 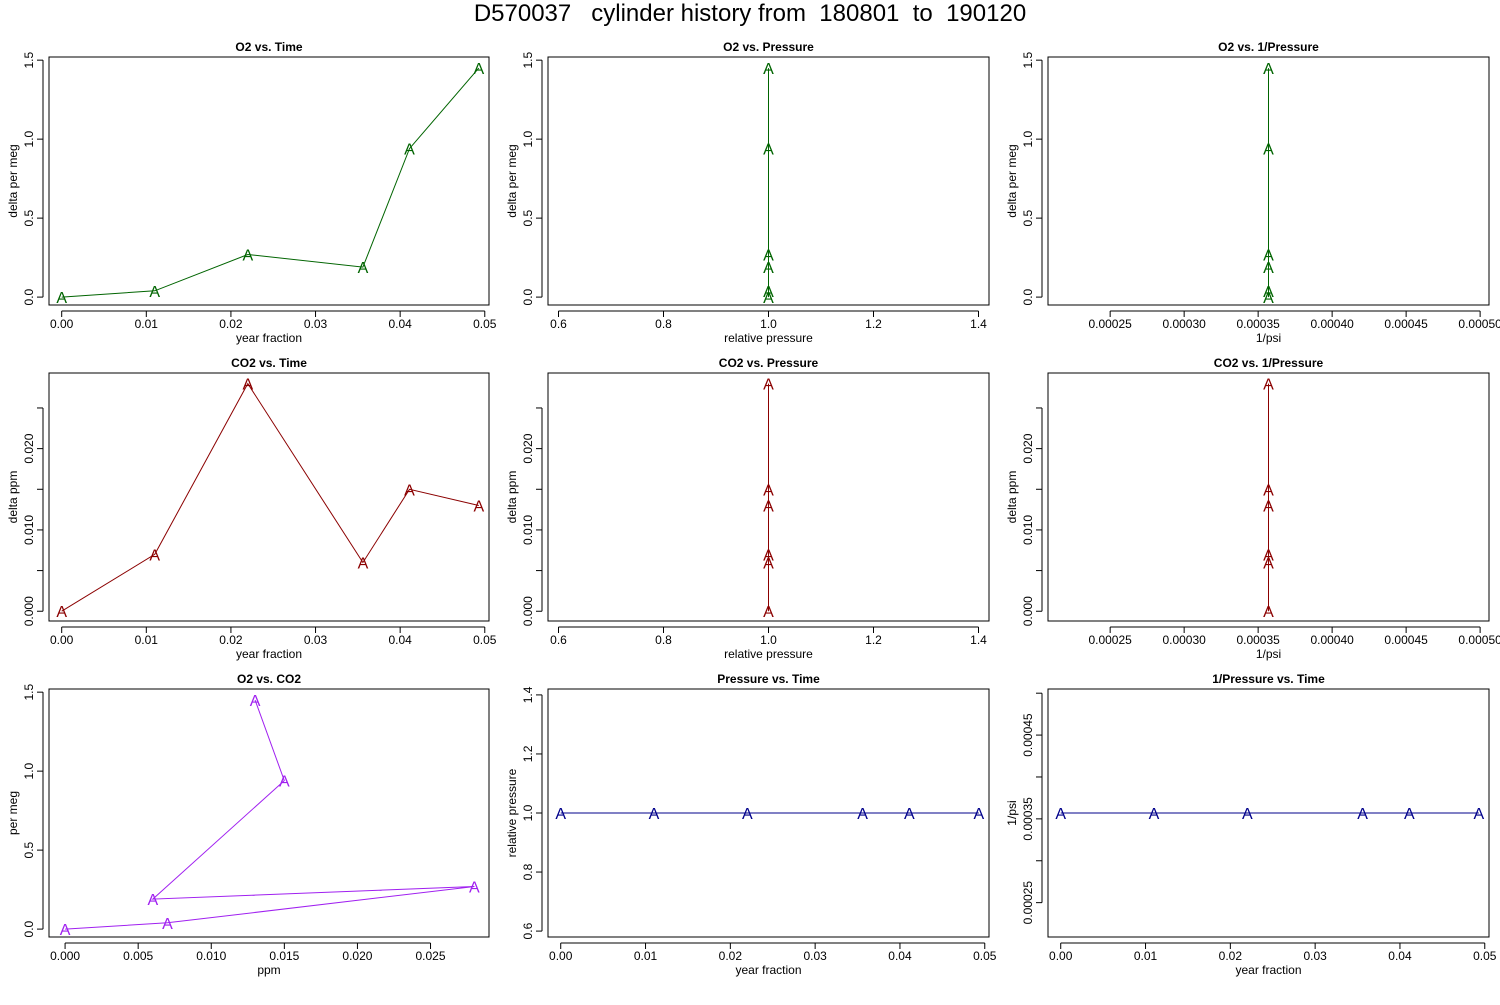 What do you see at coordinates (65, 956) in the screenshot?
I see `chart7-x-tick-label: 0.000` at bounding box center [65, 956].